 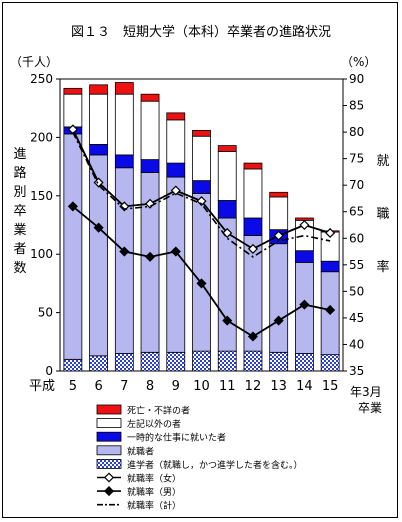 What do you see at coordinates (356, 159) in the screenshot?
I see `right-tick-label: 75` at bounding box center [356, 159].